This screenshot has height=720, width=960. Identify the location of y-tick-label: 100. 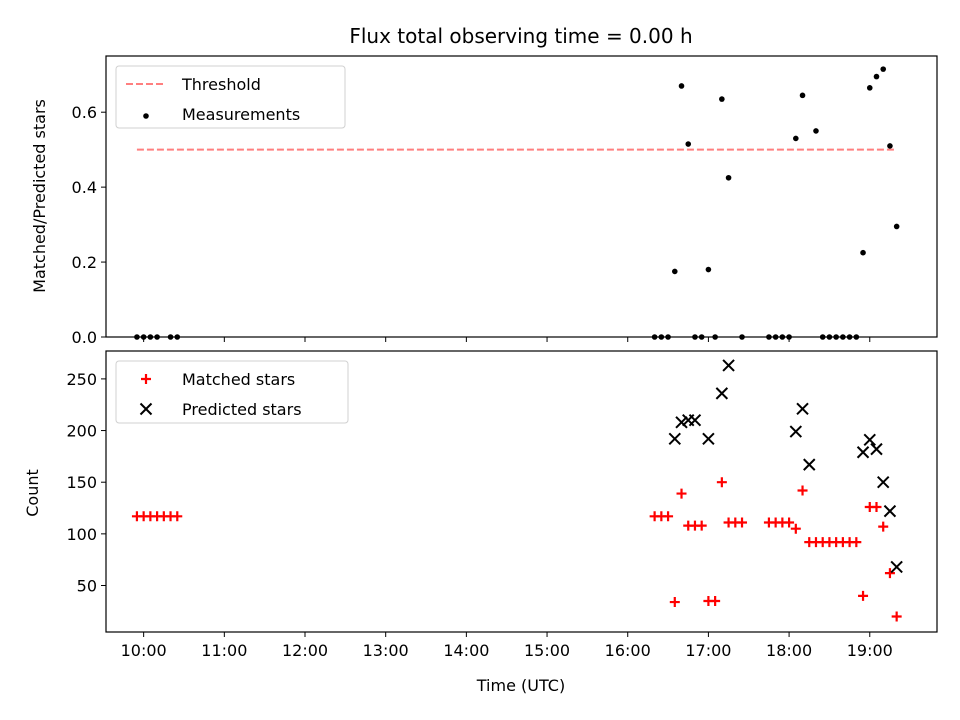
(81, 534).